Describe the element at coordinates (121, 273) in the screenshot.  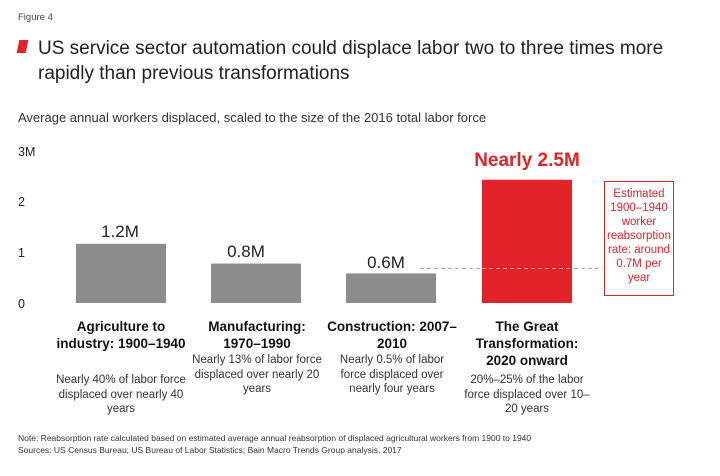
I see `bar-agriculture` at that location.